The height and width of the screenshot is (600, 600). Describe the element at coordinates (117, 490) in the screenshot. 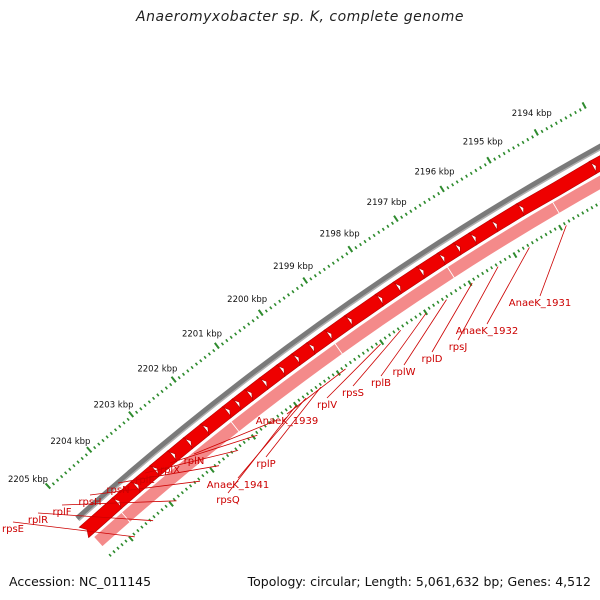

I see `gene-label: rpsN` at that location.